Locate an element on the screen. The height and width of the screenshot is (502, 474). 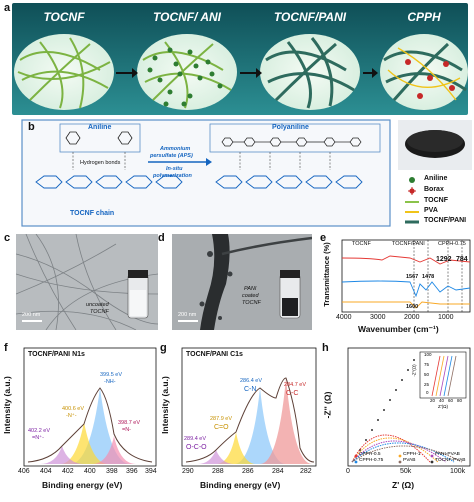
c1s-peak-cn is located at coordinates (260, 426).